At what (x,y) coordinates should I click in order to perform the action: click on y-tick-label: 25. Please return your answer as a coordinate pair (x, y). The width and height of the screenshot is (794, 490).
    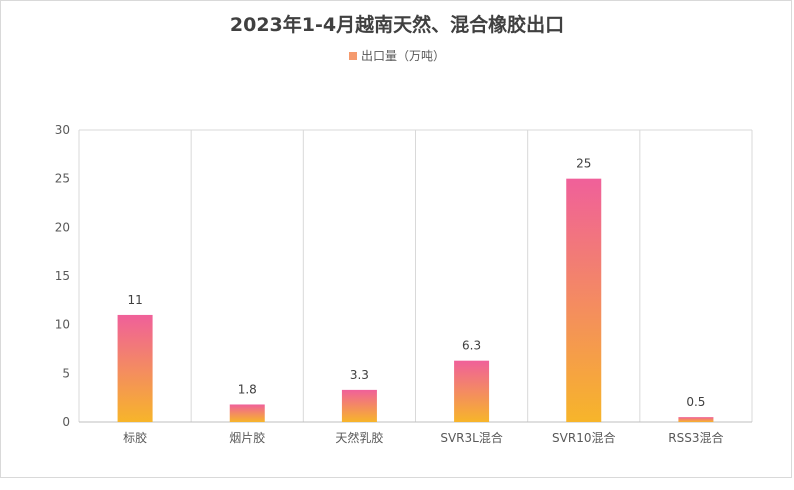
    Looking at the image, I should click on (62, 179).